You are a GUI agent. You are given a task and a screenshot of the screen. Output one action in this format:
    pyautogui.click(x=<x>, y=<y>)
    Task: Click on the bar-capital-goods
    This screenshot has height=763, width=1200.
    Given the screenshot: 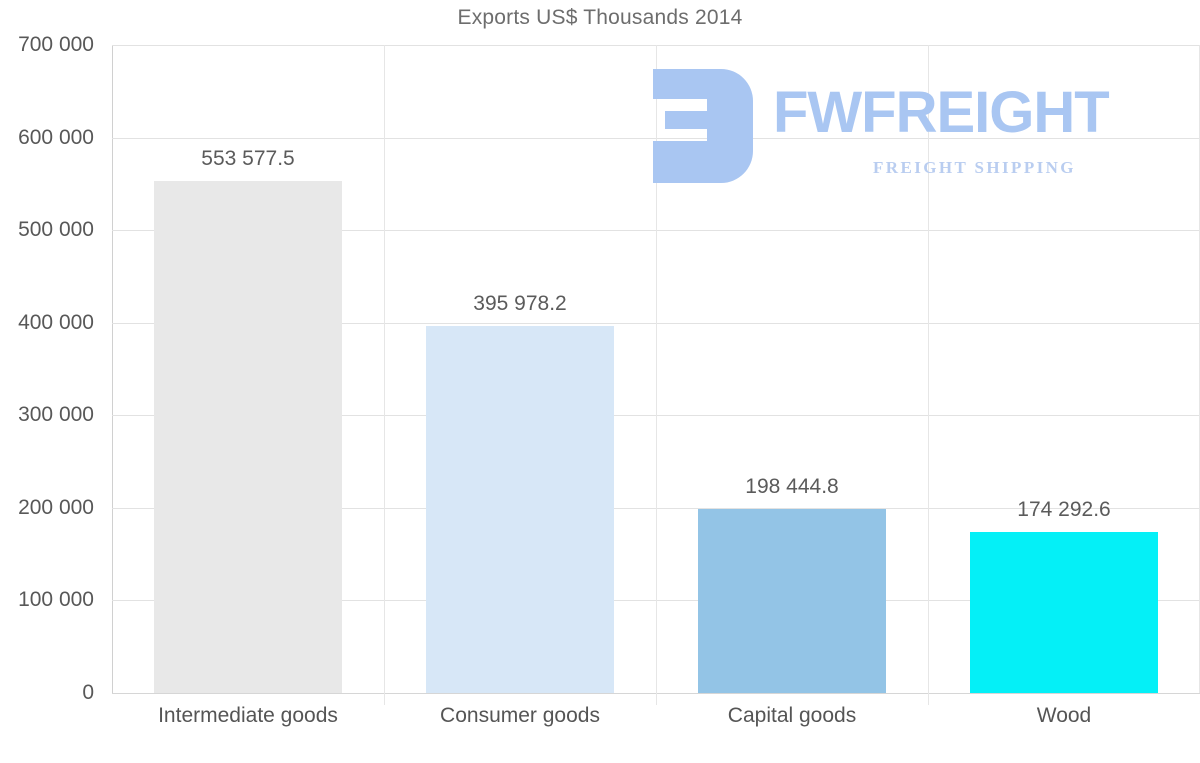 What is the action you would take?
    pyautogui.click(x=792, y=601)
    